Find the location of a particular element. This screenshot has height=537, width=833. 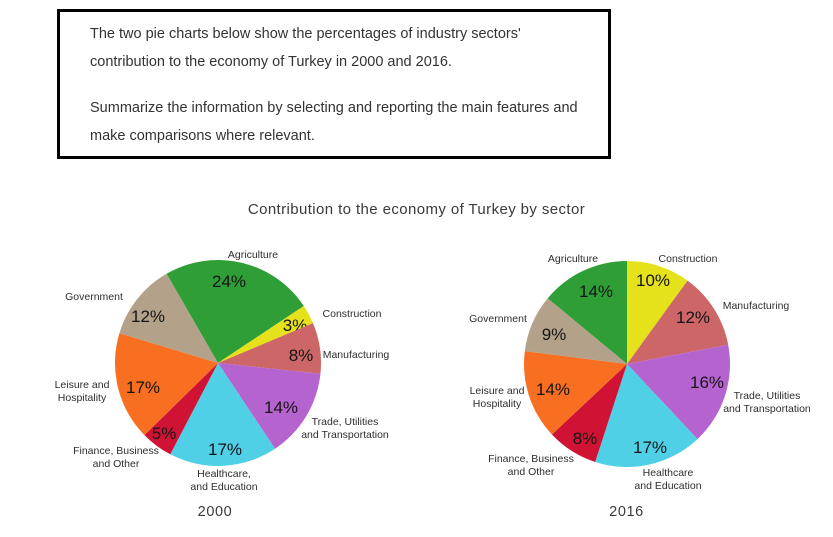

sector-label-2000-manufacturing: Manufacturing is located at coordinates (356, 355).